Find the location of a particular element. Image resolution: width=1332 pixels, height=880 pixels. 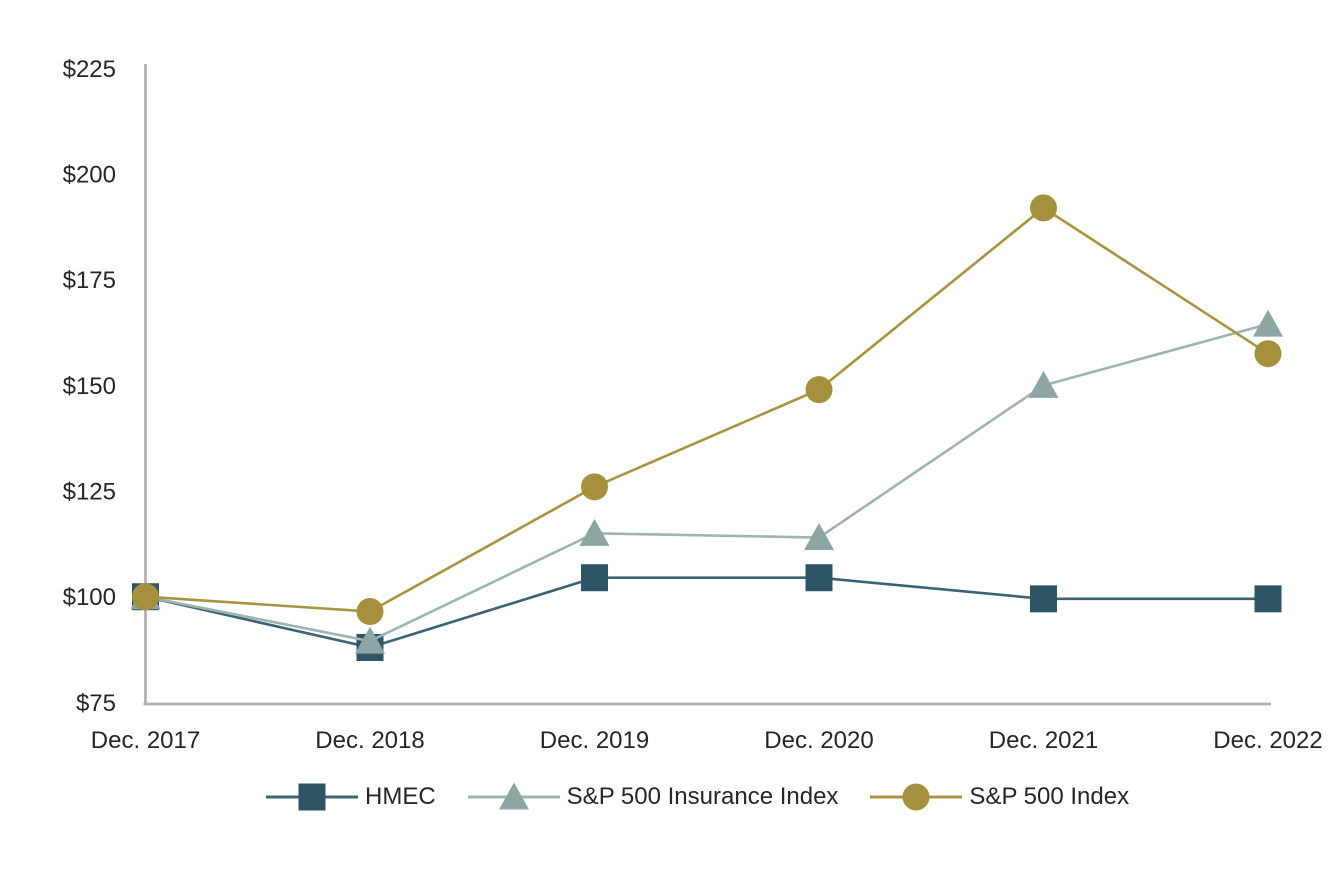

x-tick-label: Dec. 2018 is located at coordinates (369, 740).